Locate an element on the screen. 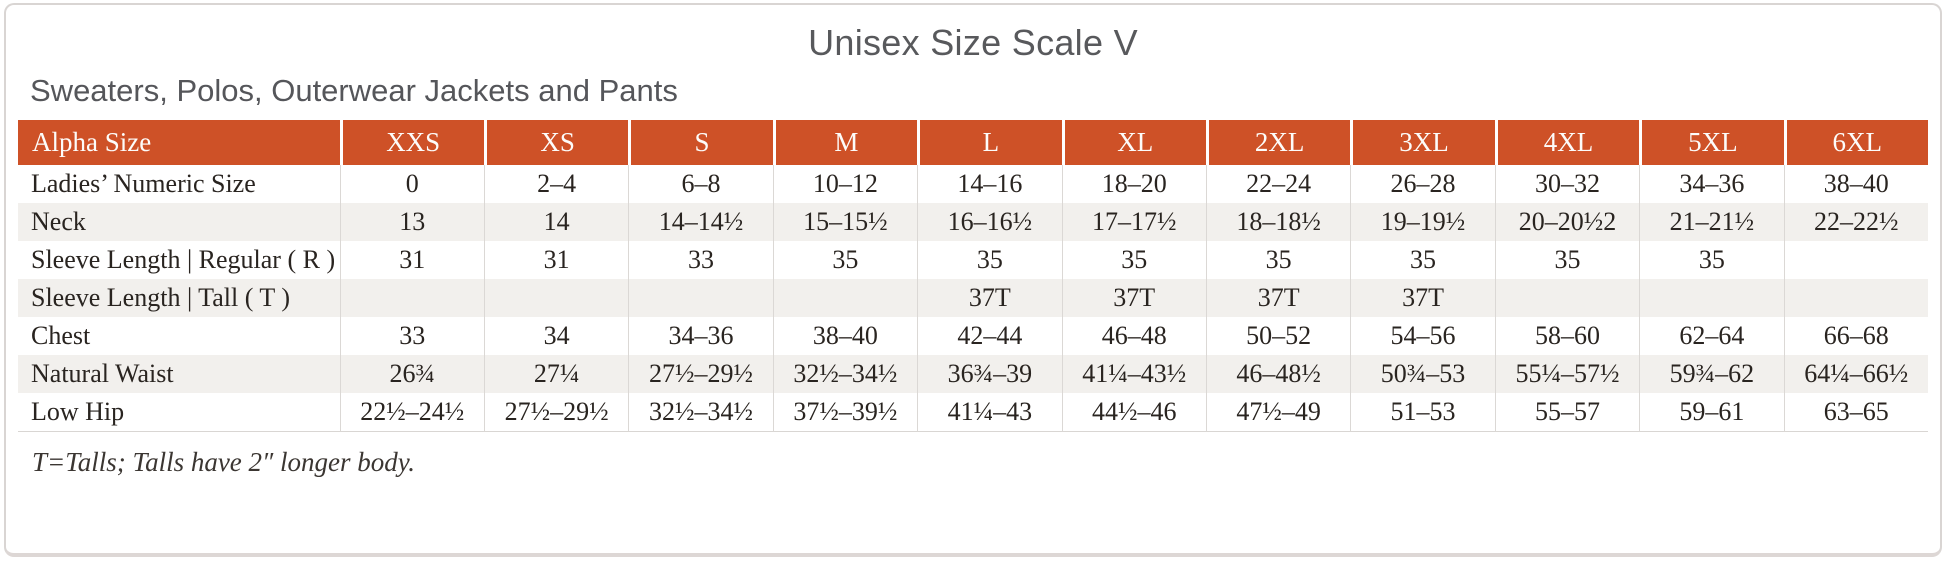 The width and height of the screenshot is (1946, 564). size-cell: 41¼–43½ is located at coordinates (1133, 374).